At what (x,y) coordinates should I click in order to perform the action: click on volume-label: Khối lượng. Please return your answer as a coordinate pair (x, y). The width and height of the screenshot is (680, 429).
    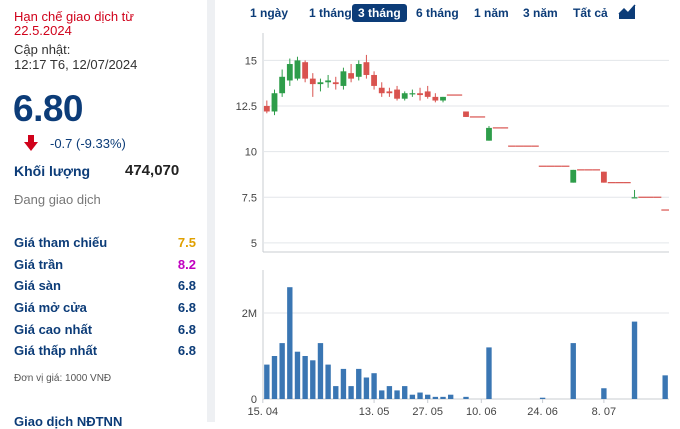
    Looking at the image, I should click on (52, 171).